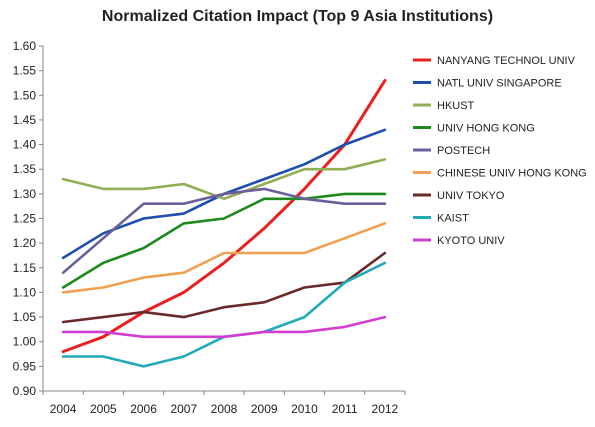  I want to click on y-tick-label: 1.15, so click(25, 268).